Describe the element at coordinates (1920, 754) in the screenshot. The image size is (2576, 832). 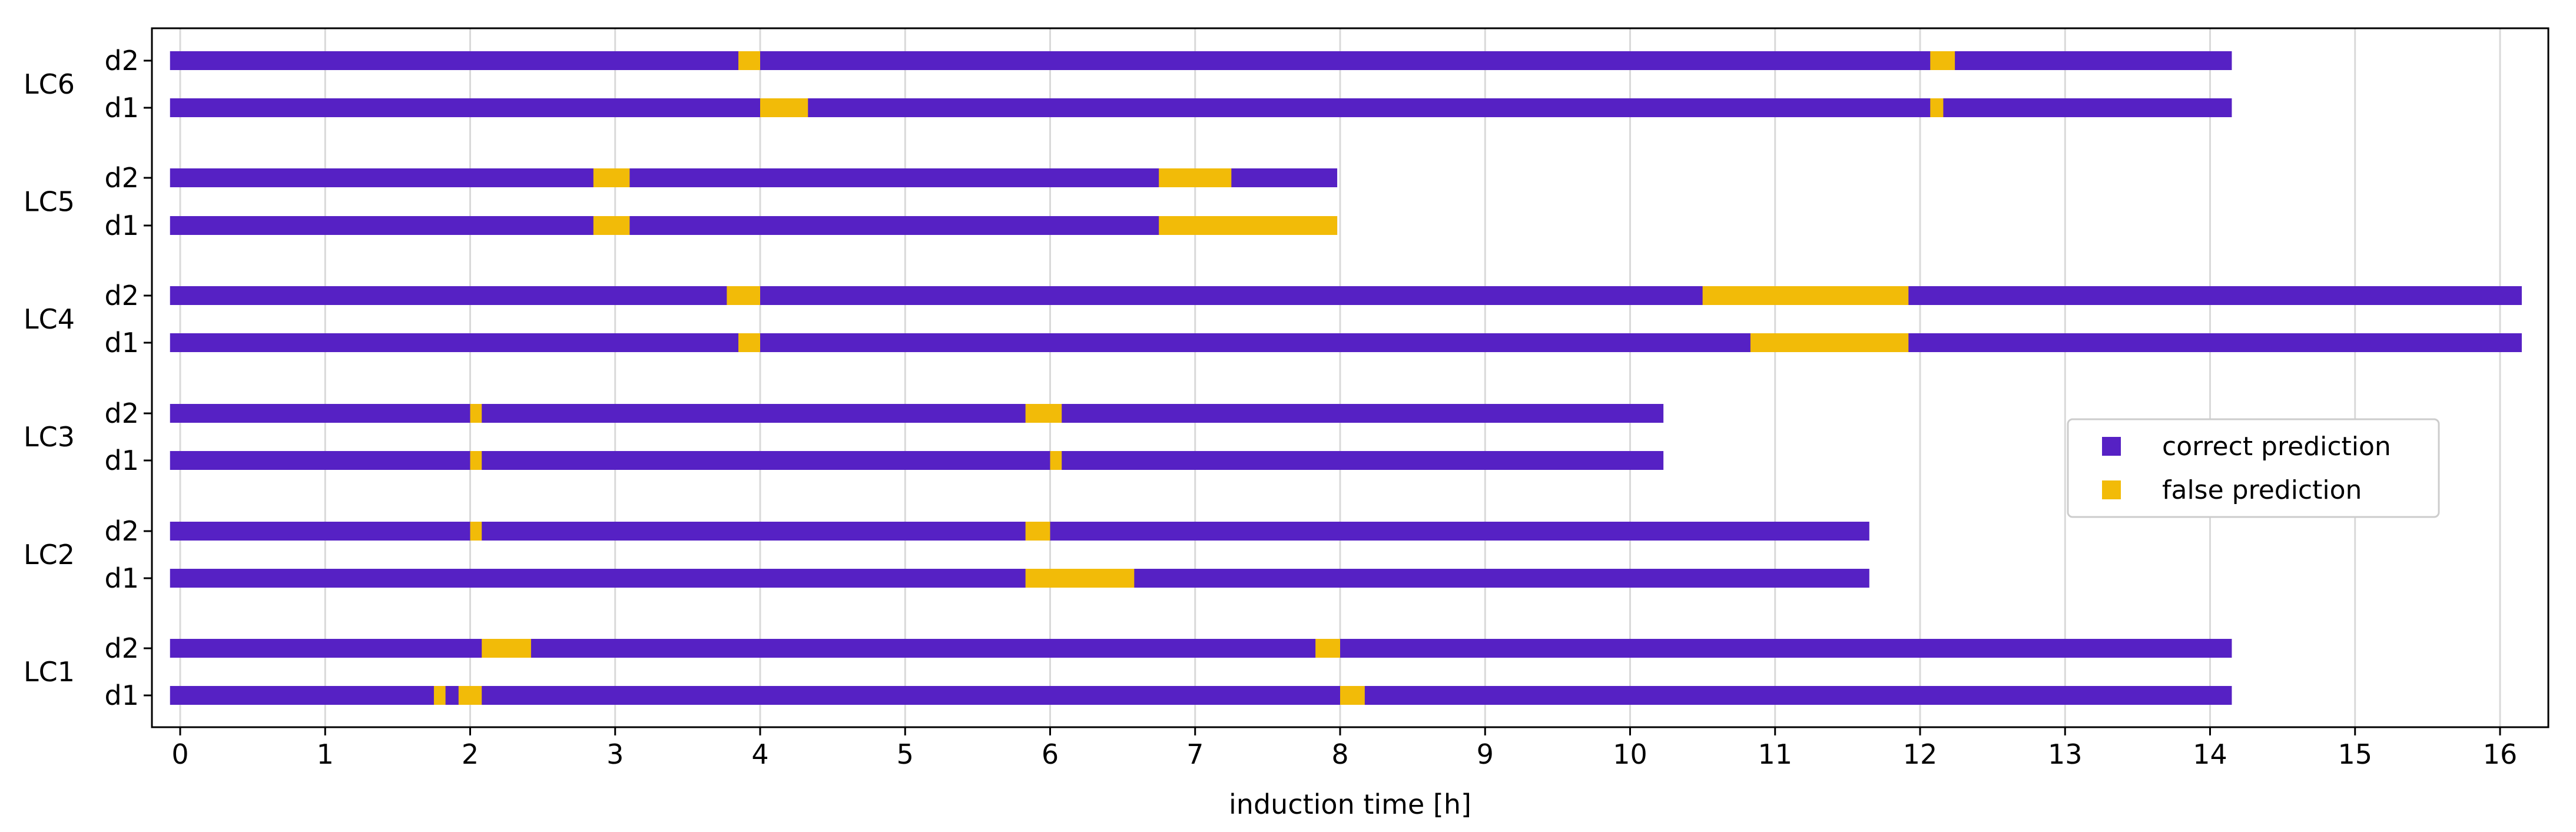
I see `x-tick-label: 12` at that location.